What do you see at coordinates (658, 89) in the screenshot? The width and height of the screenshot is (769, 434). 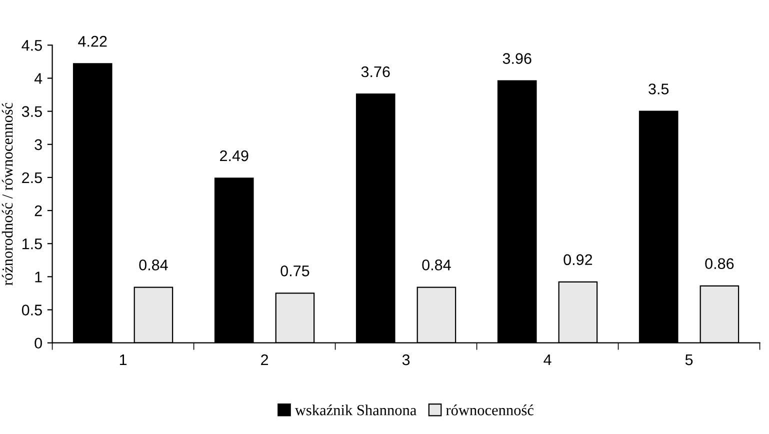 I see `data-label: 3.5` at bounding box center [658, 89].